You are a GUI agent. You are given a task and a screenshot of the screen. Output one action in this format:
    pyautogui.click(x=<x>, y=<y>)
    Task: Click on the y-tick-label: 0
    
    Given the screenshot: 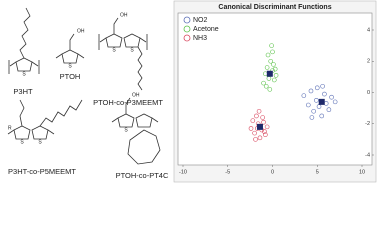 What is the action you would take?
    pyautogui.click(x=368, y=93)
    